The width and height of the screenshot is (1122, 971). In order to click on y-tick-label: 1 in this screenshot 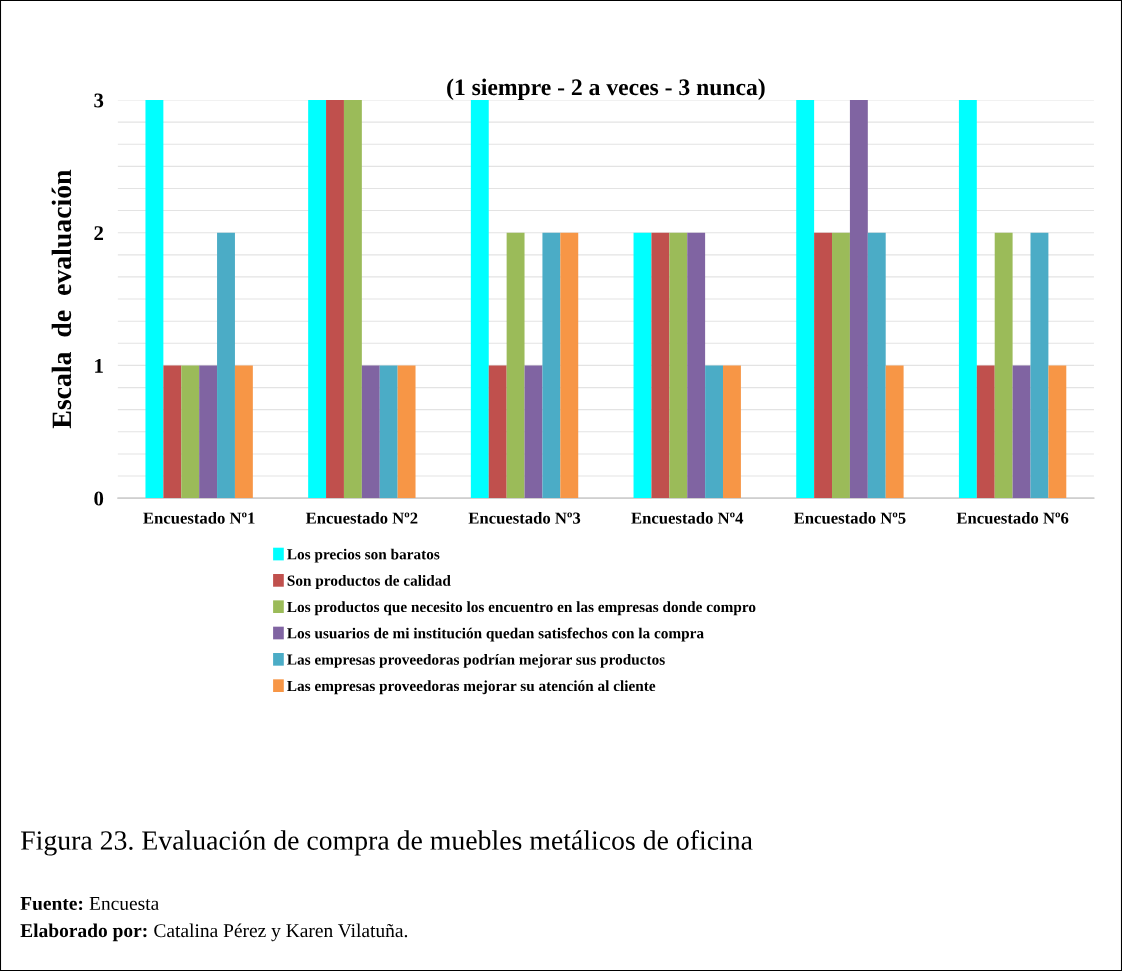, I will do `click(99, 365)`.